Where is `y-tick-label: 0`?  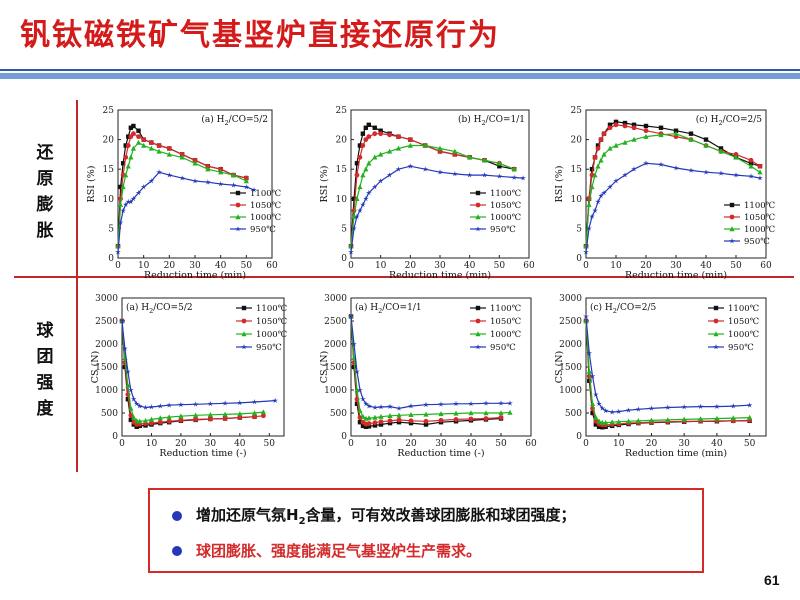
y-tick-label: 0 is located at coordinates (579, 259).